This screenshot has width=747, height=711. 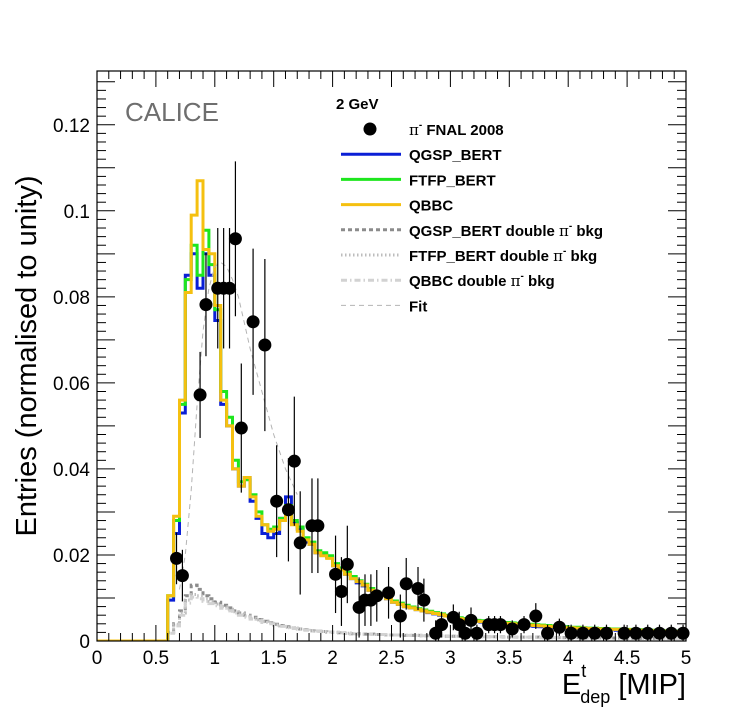 I want to click on legend-label: FTFP_BERT, so click(x=452, y=180).